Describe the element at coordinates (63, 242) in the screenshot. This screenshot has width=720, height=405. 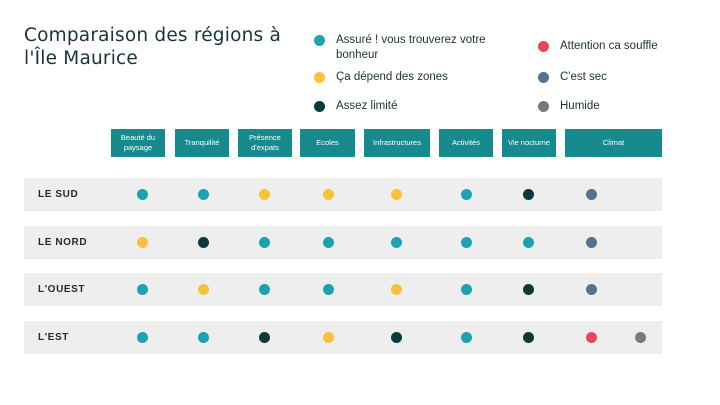
I see `row-label: LE NORD` at that location.